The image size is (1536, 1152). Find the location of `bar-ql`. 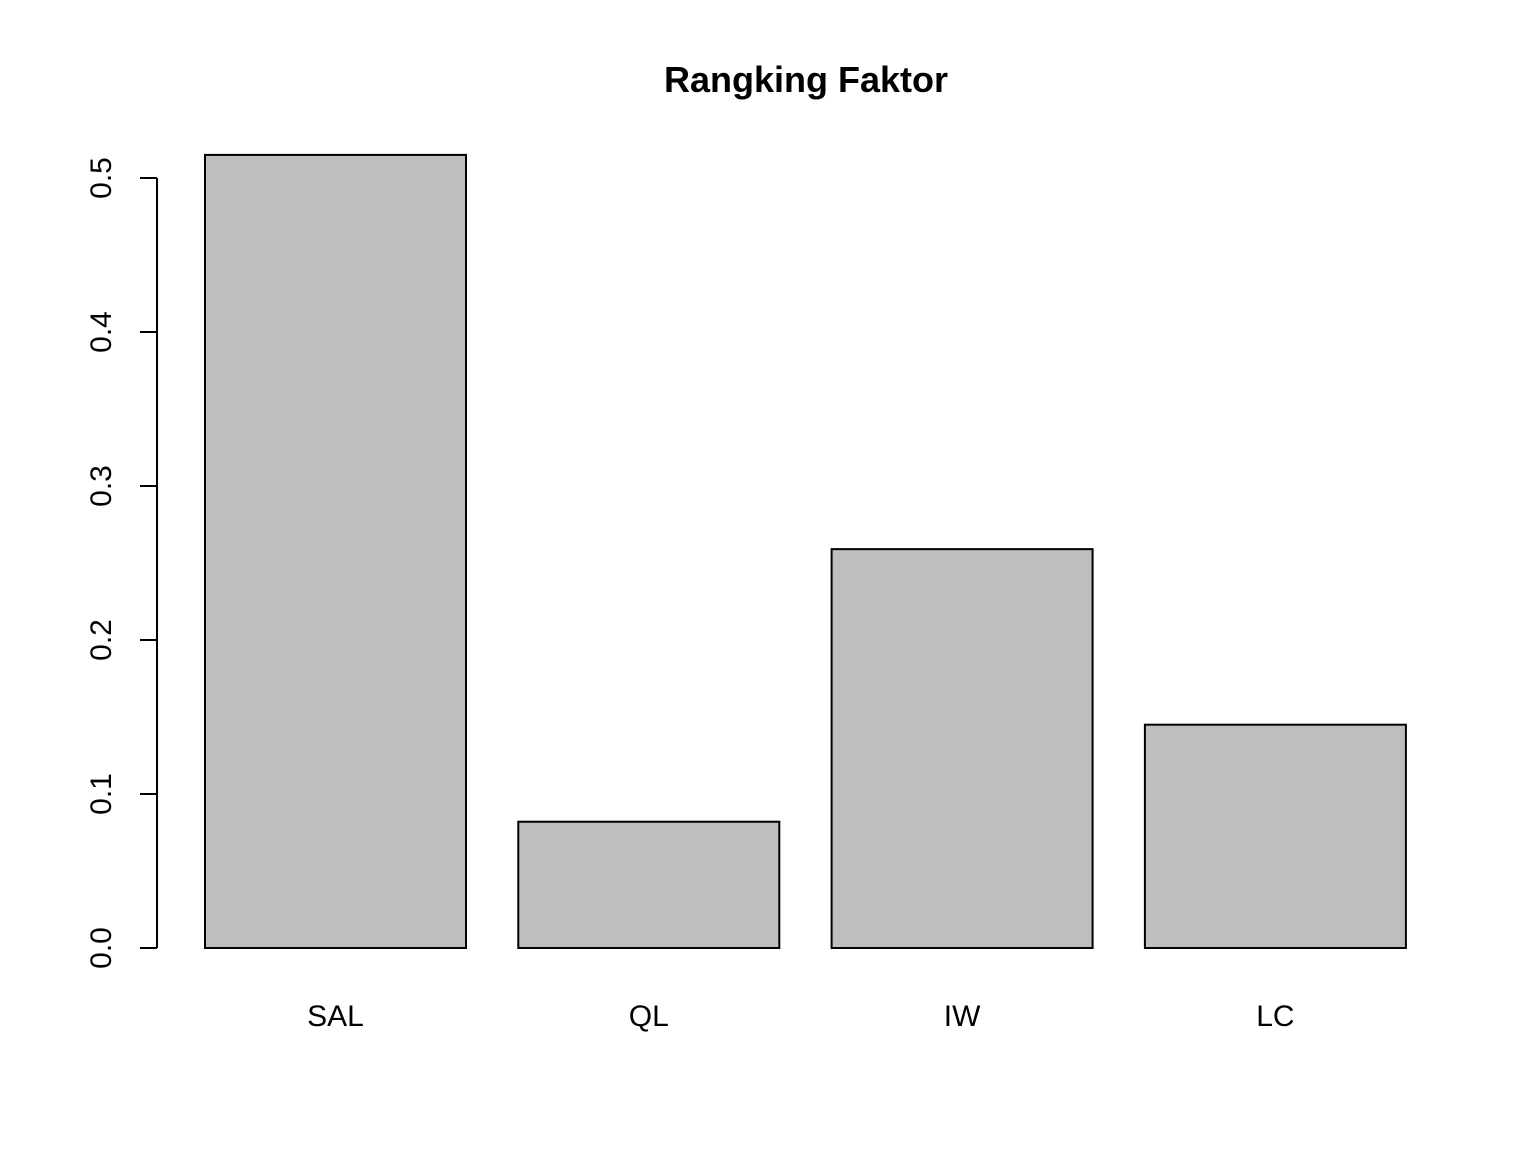

bar-ql is located at coordinates (649, 884).